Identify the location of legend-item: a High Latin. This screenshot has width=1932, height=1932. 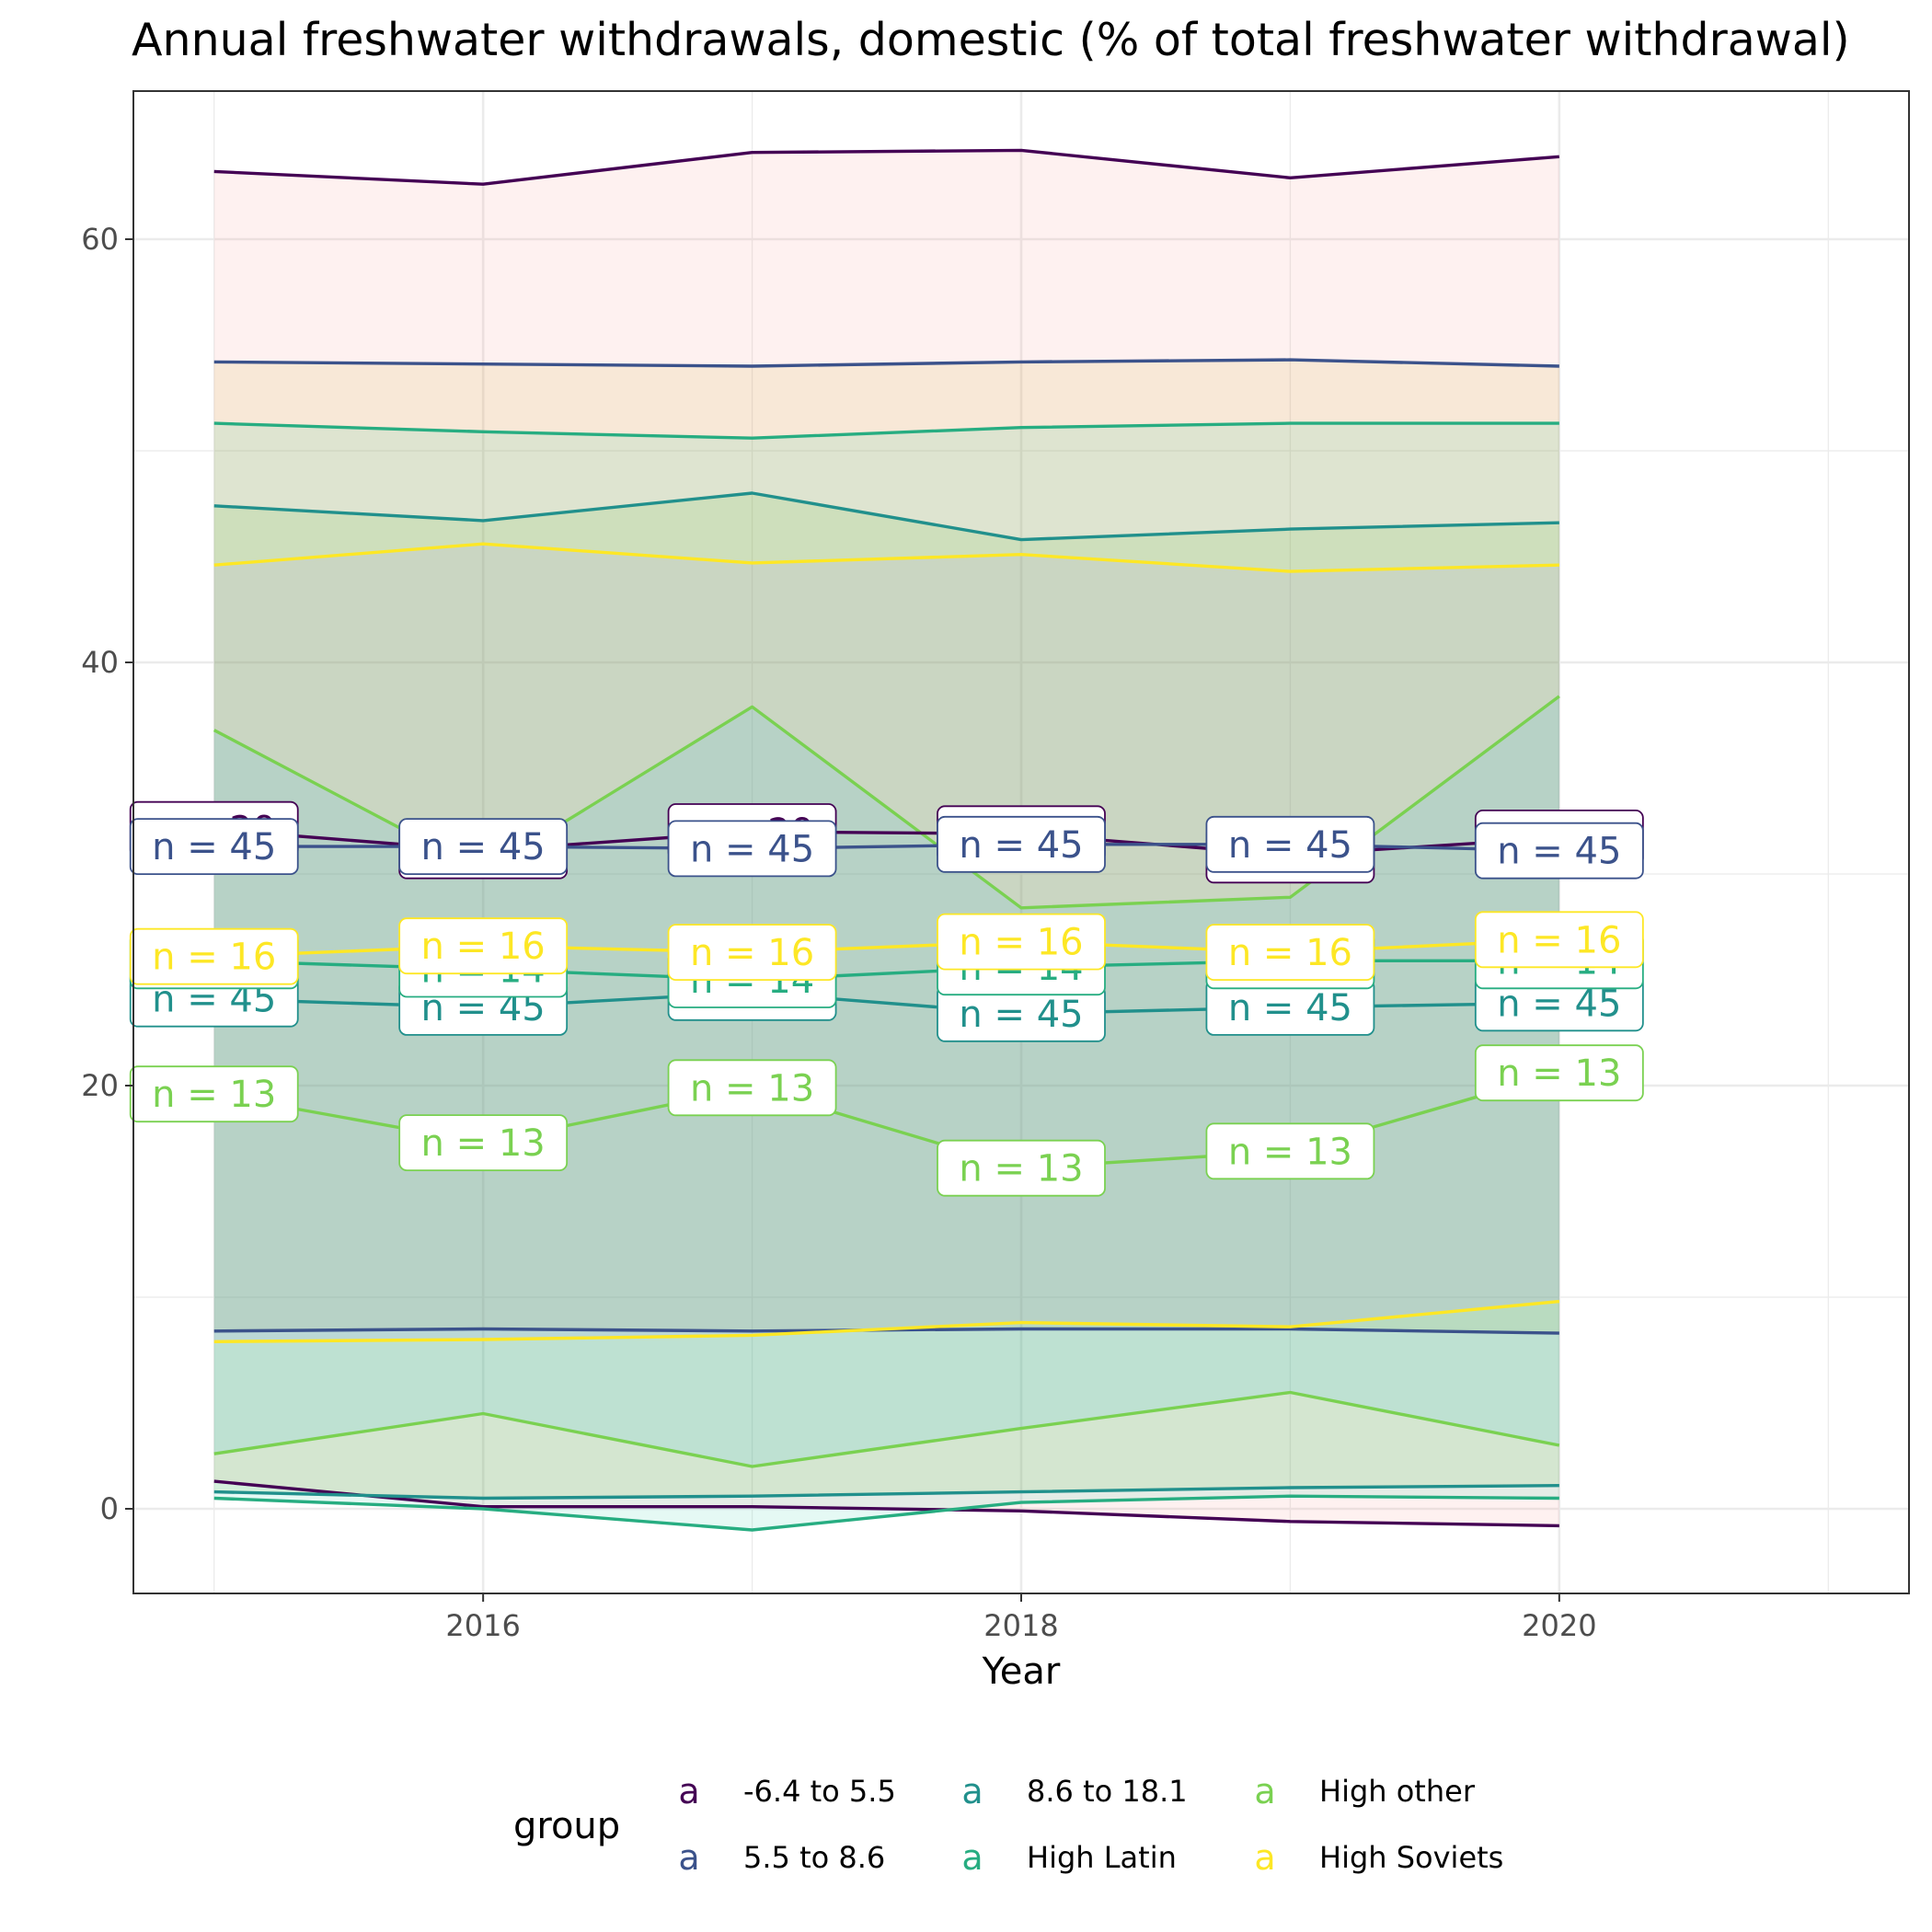
(1069, 1857).